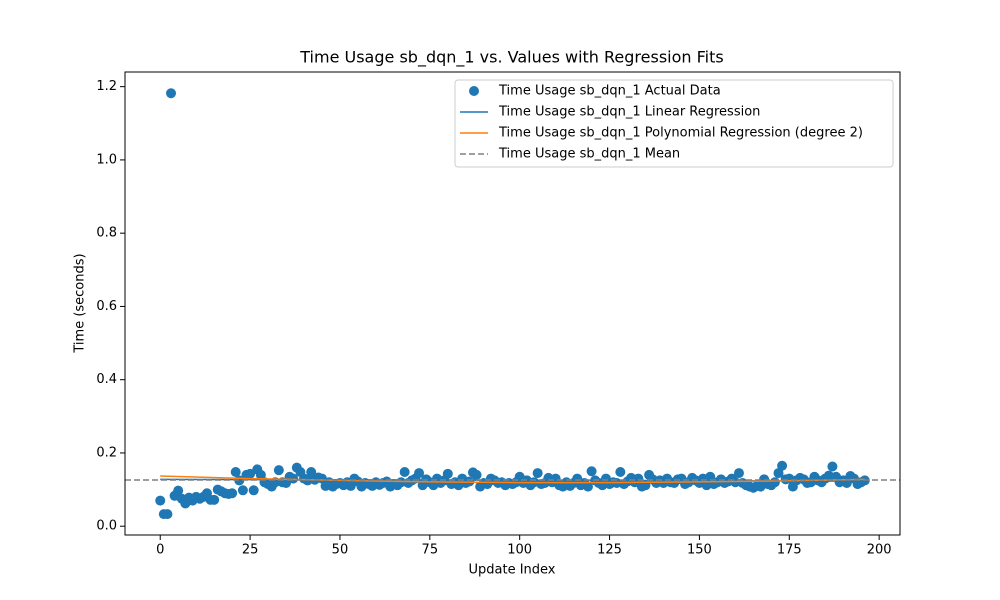 The height and width of the screenshot is (600, 1000). Describe the element at coordinates (629, 112) in the screenshot. I see `legend-label: Time Usage sb_dqn_1 Linear Regression` at that location.